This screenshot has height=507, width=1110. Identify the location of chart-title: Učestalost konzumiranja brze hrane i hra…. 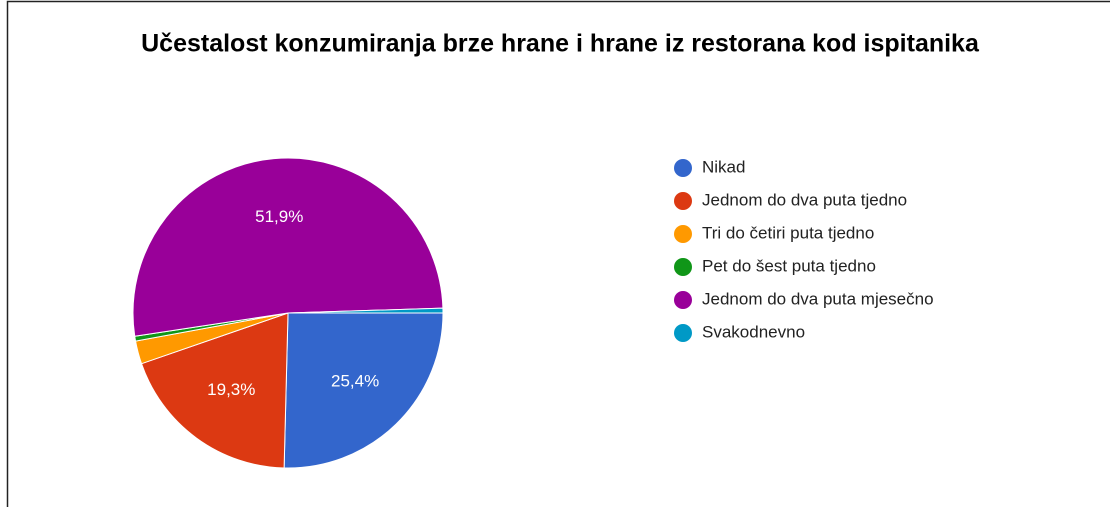
(560, 44).